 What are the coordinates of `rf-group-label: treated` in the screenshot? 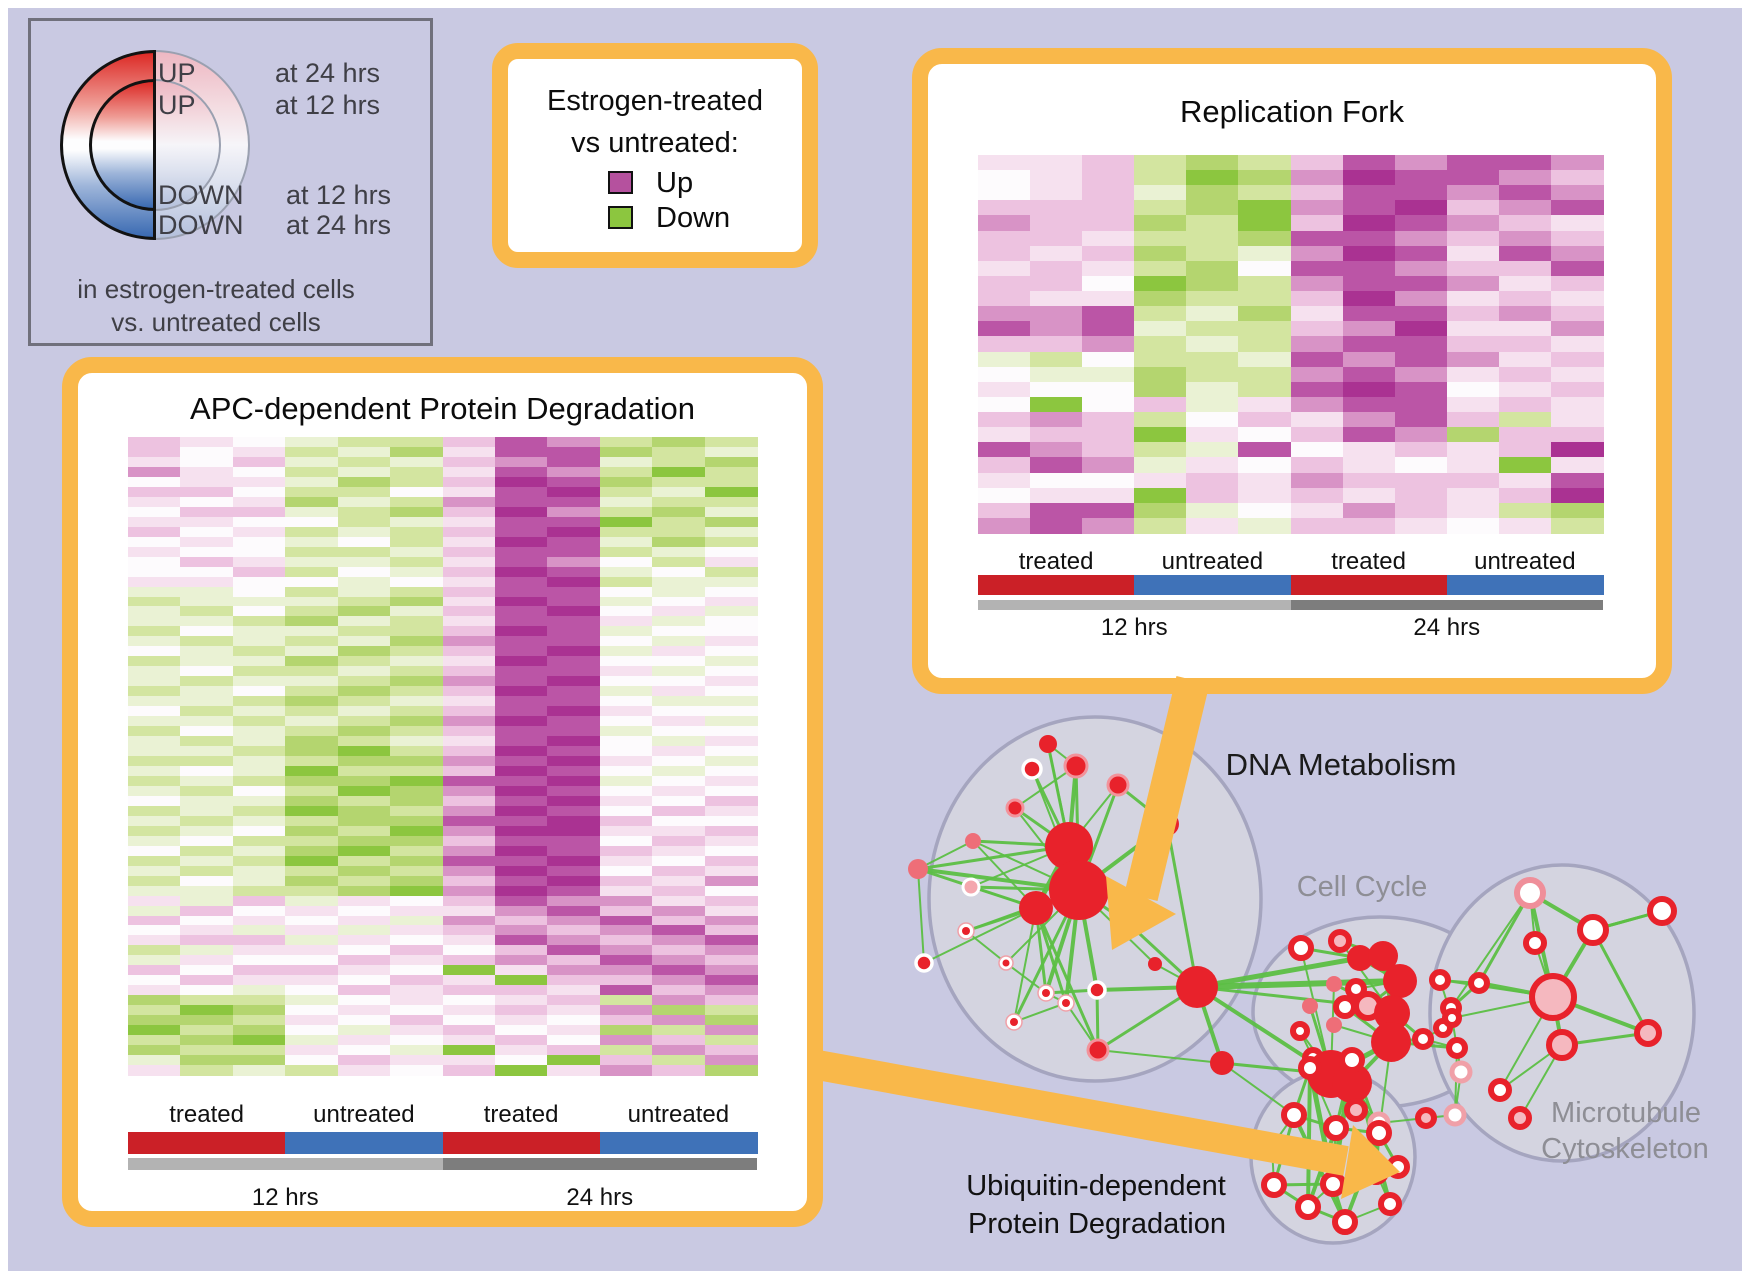 It's located at (1368, 561).